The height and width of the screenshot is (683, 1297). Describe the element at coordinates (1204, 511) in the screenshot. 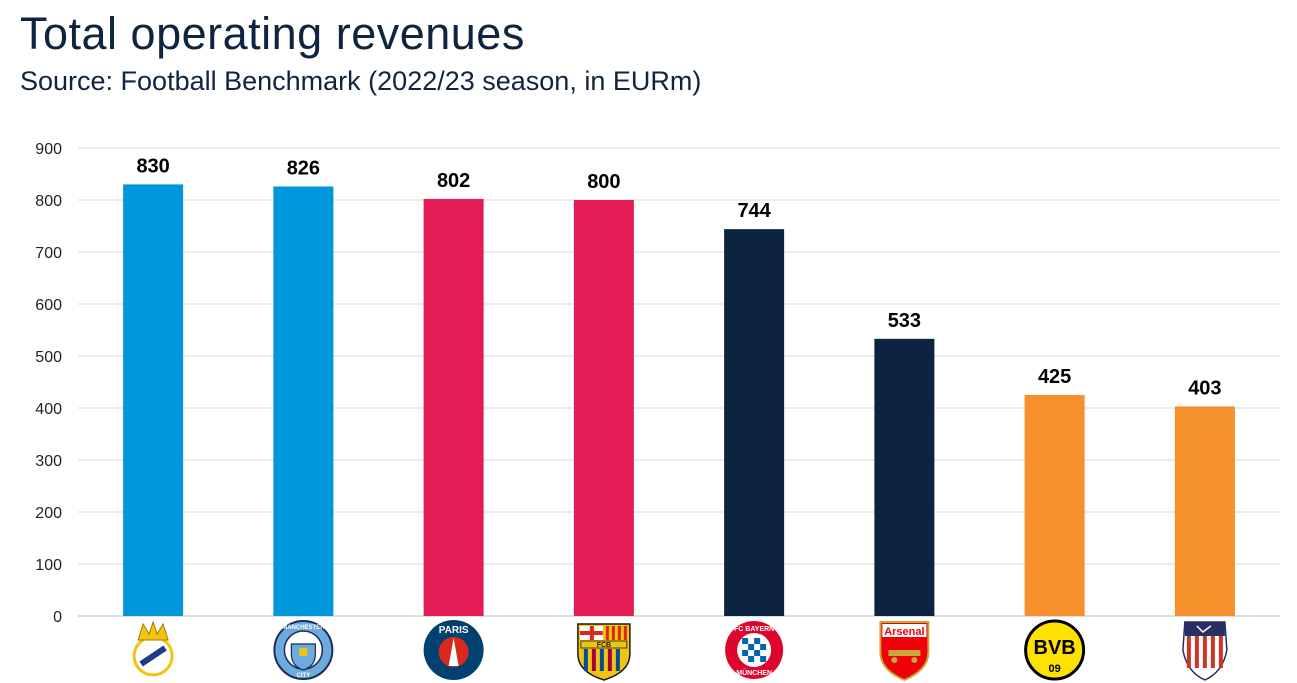

I see `bar-atletico-madrid` at that location.